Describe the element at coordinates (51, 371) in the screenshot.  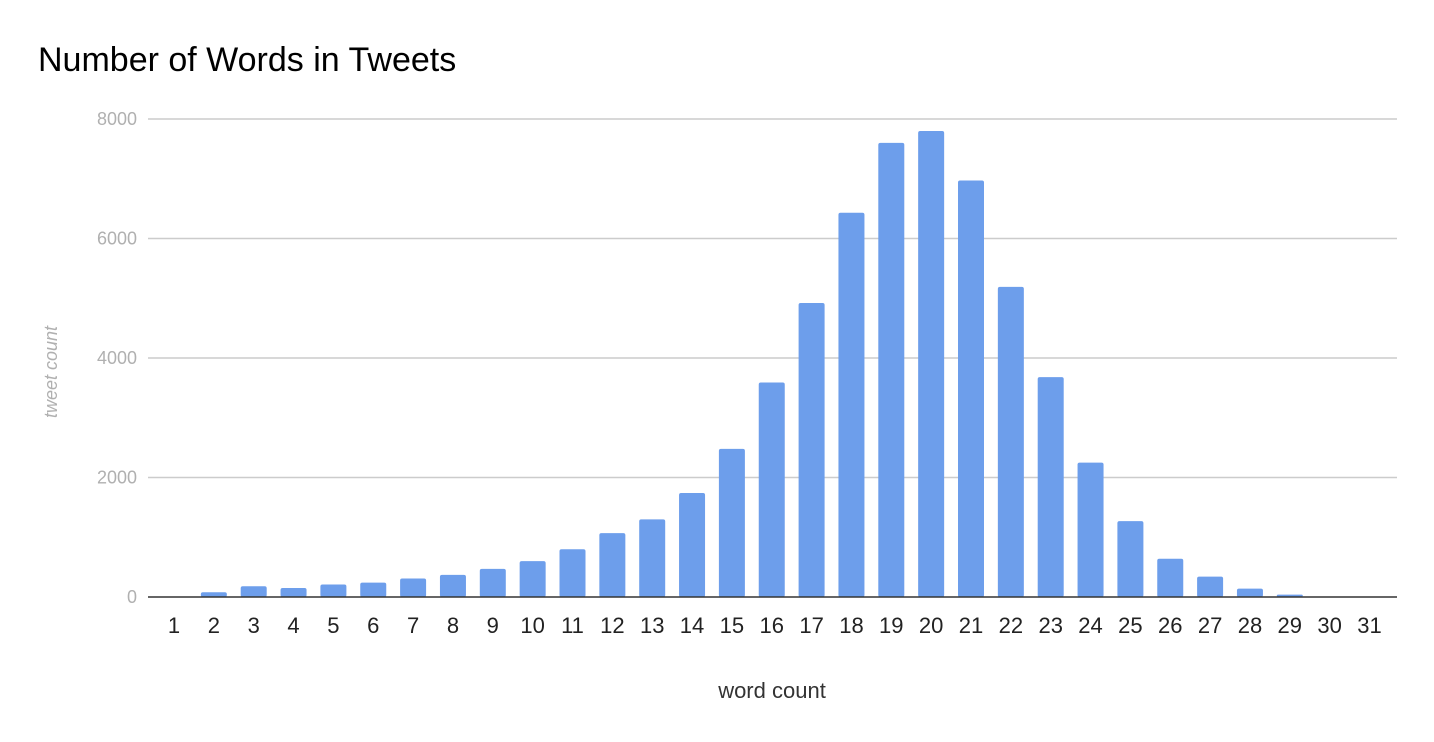
I see `y-axis-label: tweet count` at that location.